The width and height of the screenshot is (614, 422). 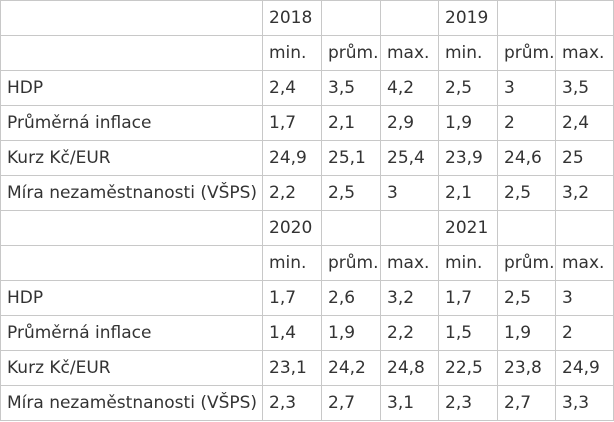 What do you see at coordinates (584, 403) in the screenshot?
I see `table-cell: 3,3` at bounding box center [584, 403].